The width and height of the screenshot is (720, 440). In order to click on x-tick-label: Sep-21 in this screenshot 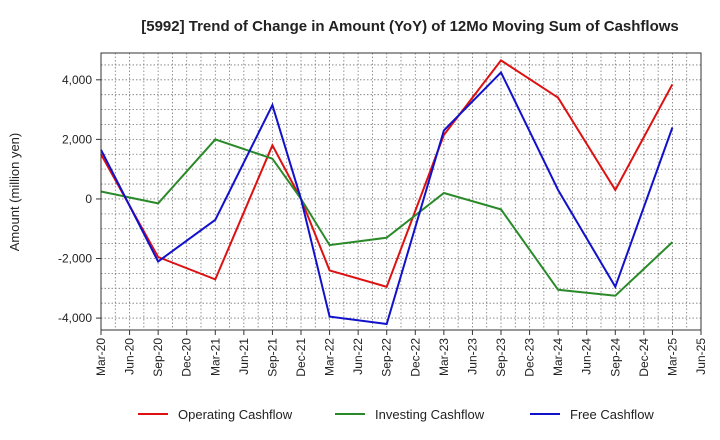, I will do `click(272, 357)`.